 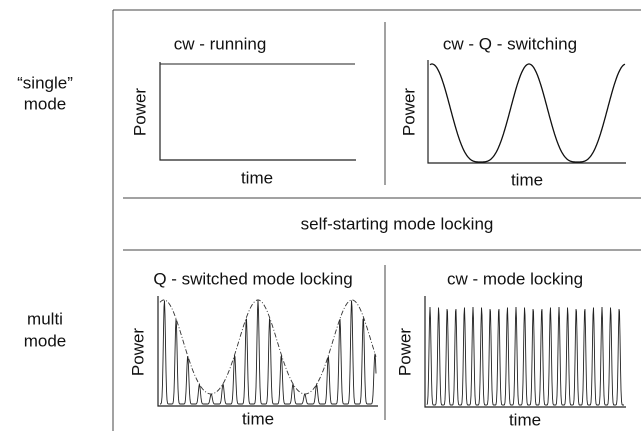 What do you see at coordinates (252, 278) in the screenshot?
I see `panel-title: Q - switched mode locking` at bounding box center [252, 278].